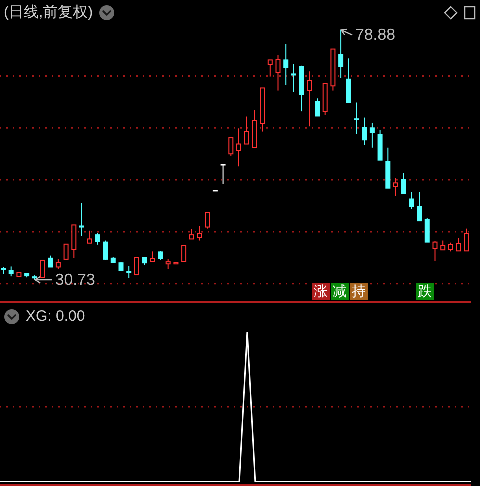 This screenshot has height=486, width=480. I want to click on chart-title: (日线,前复权), so click(49, 12).